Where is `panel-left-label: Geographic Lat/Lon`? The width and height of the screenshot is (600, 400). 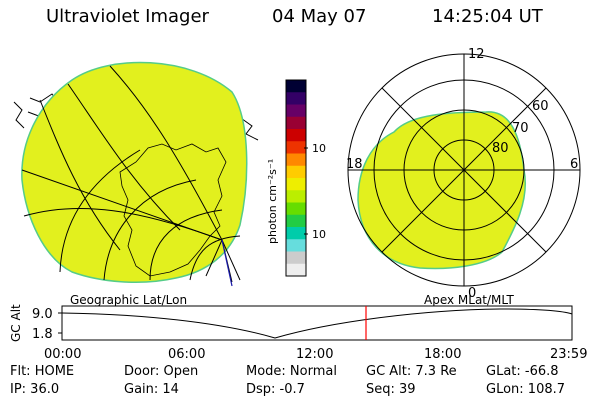
panel-left-label: Geographic Lat/Lon is located at coordinates (128, 300).